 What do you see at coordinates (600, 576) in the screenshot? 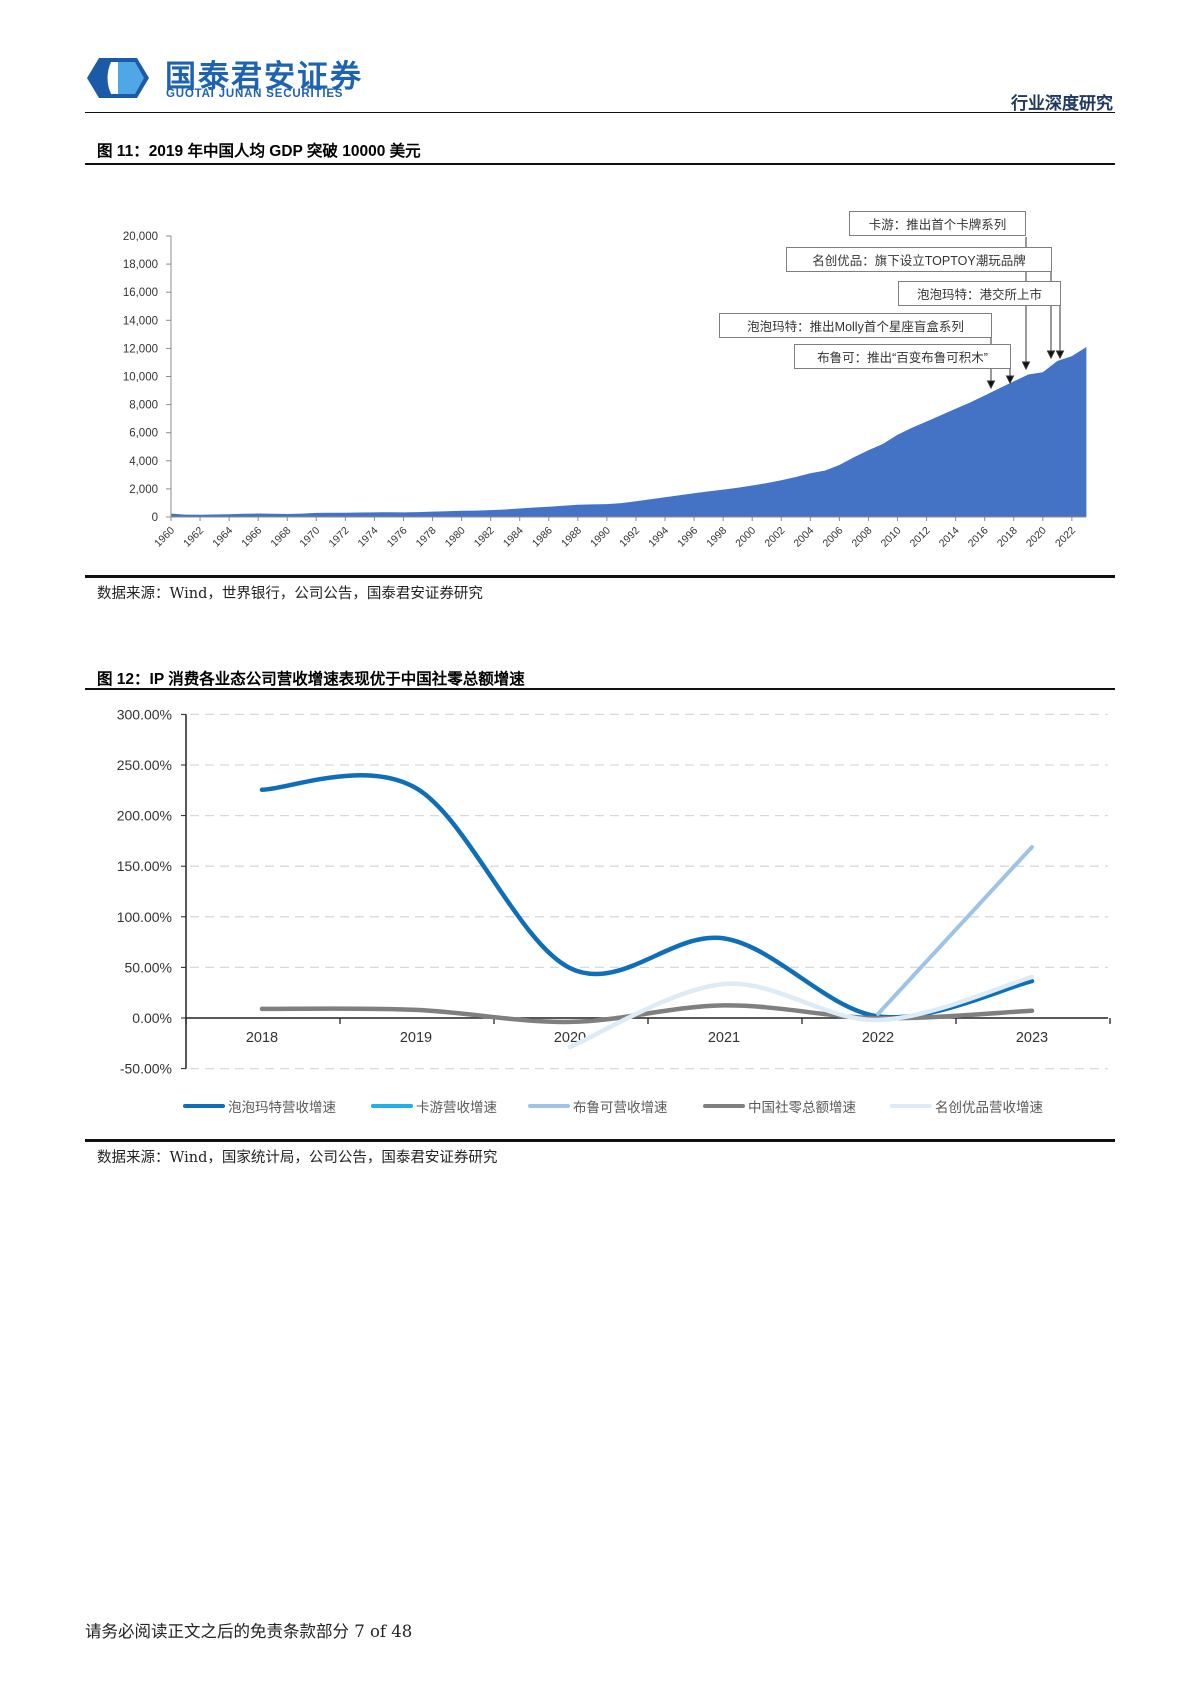
I see `figure-11-source-rule` at bounding box center [600, 576].